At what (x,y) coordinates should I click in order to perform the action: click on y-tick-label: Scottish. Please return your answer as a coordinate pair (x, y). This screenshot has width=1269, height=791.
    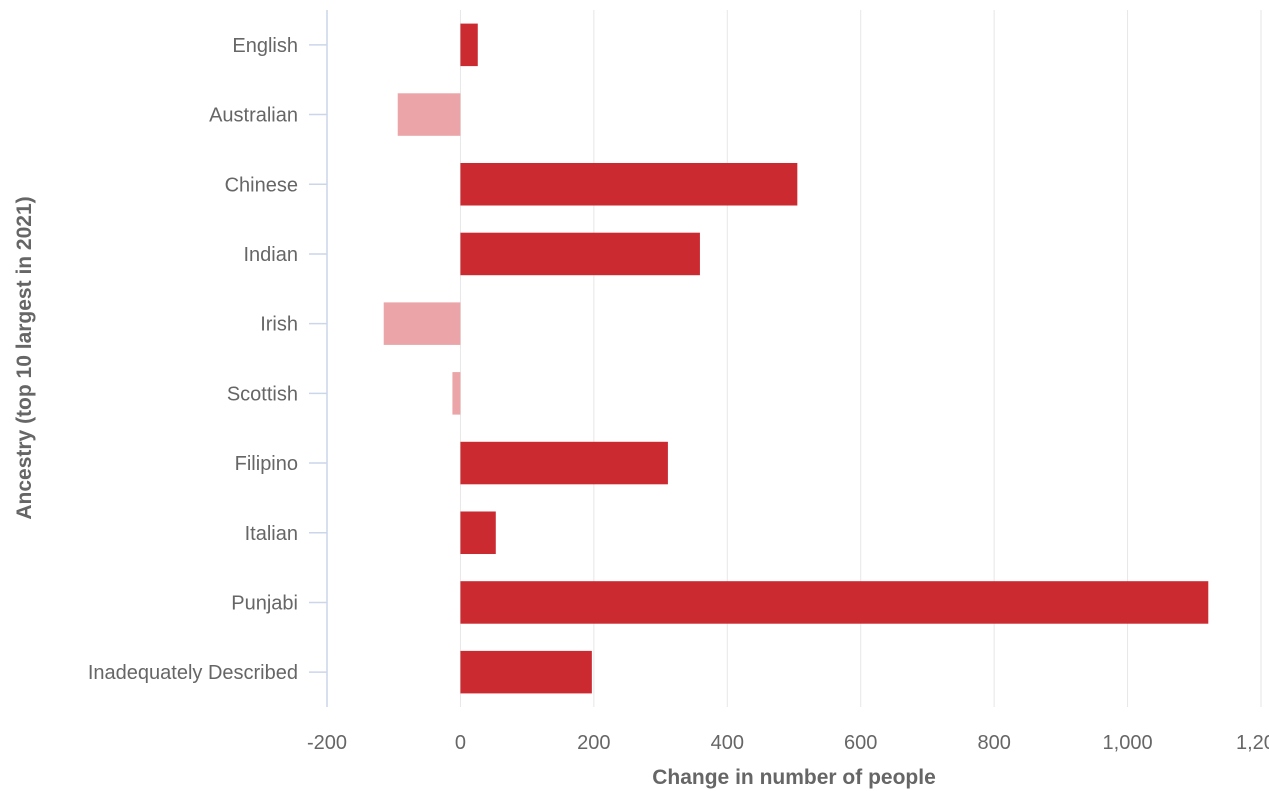
    Looking at the image, I should click on (262, 394).